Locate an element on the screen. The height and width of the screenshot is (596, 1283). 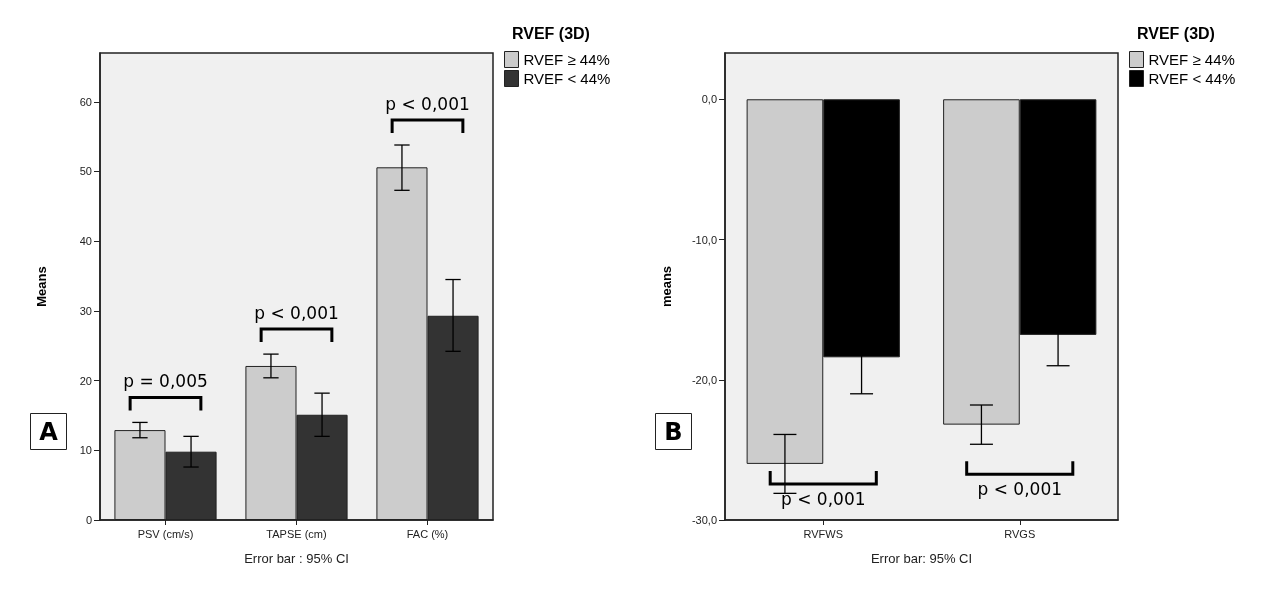
x-tick-label: TAPSE (cm) is located at coordinates (296, 533).